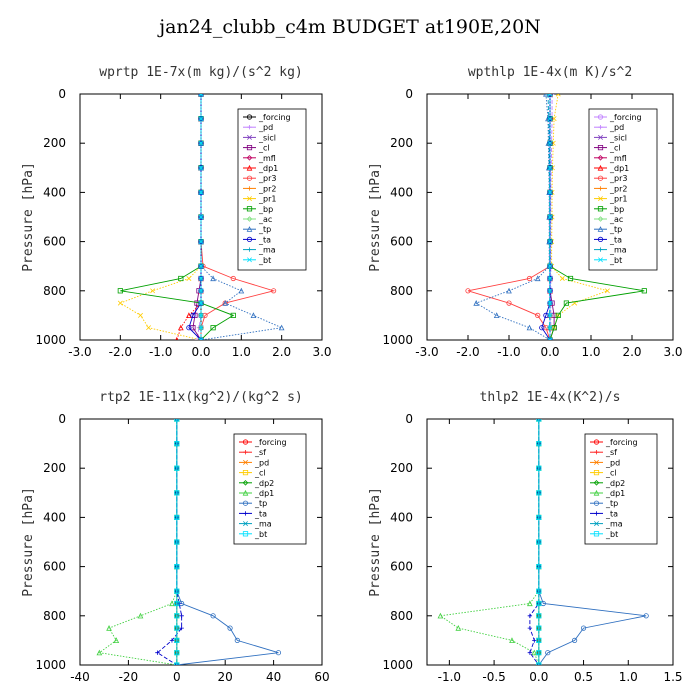 This screenshot has width=700, height=700. Describe the element at coordinates (321, 677) in the screenshot. I see `x-tick-label: 60` at that location.